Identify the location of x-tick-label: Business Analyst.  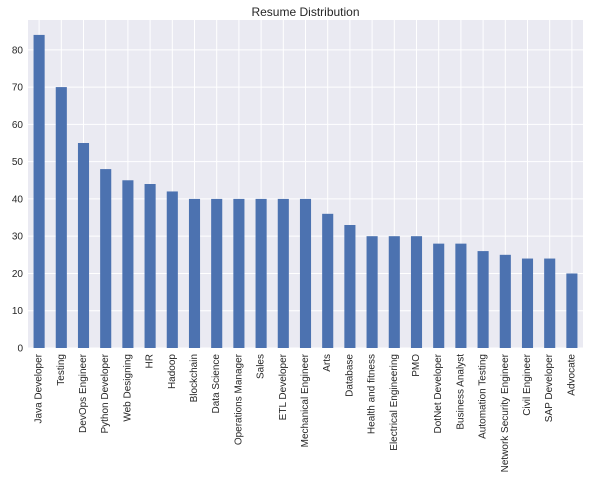
(460, 392).